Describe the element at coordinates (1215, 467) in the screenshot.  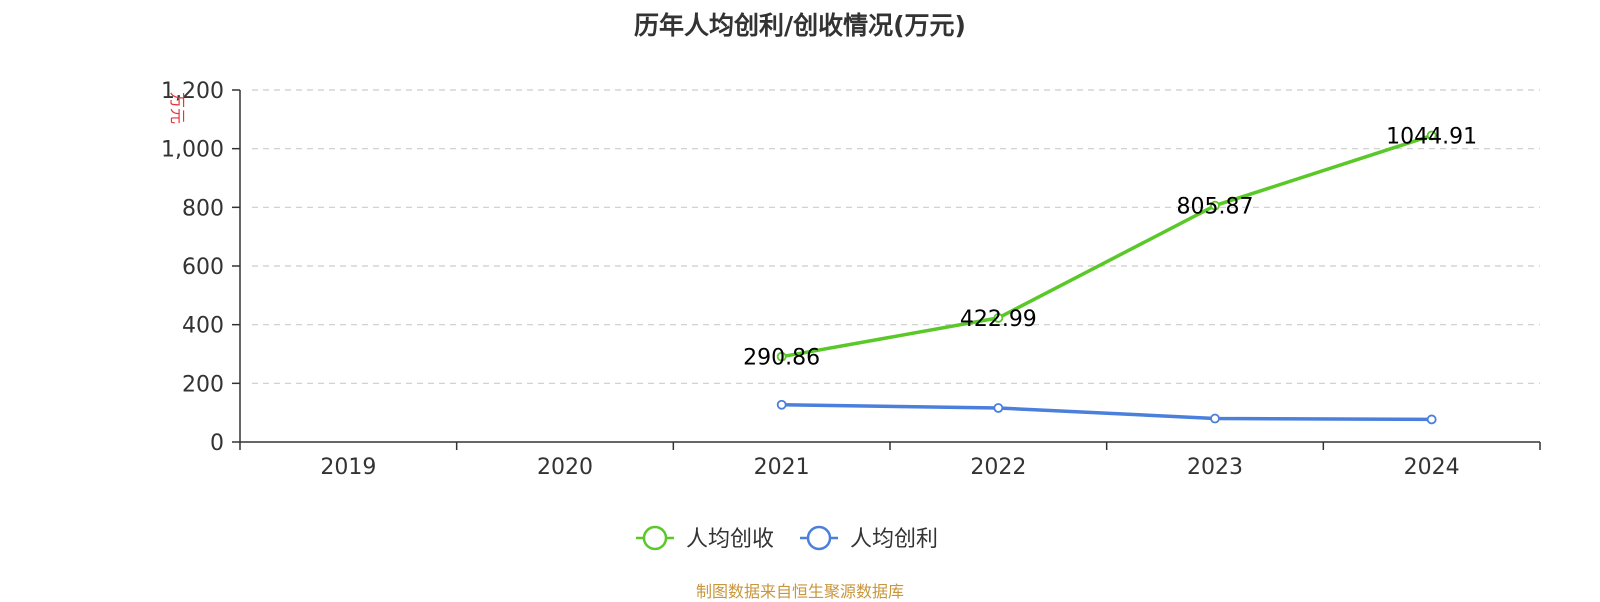
I see `x-tick-label: 2023` at that location.